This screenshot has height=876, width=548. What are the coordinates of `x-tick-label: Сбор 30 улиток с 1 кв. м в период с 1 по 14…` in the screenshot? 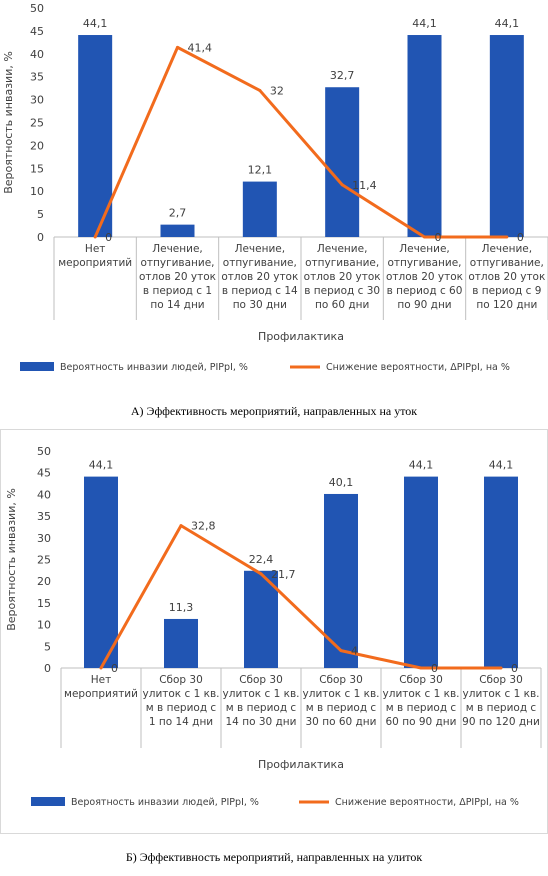 It's located at (181, 701).